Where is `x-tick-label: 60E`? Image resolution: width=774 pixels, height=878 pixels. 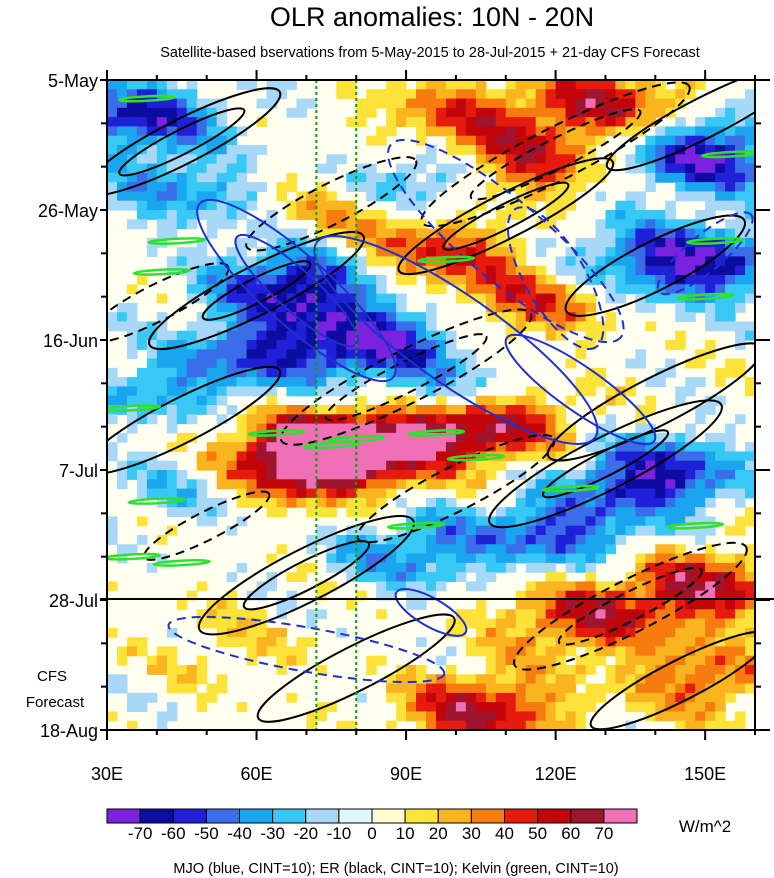 x-tick-label: 60E is located at coordinates (257, 774).